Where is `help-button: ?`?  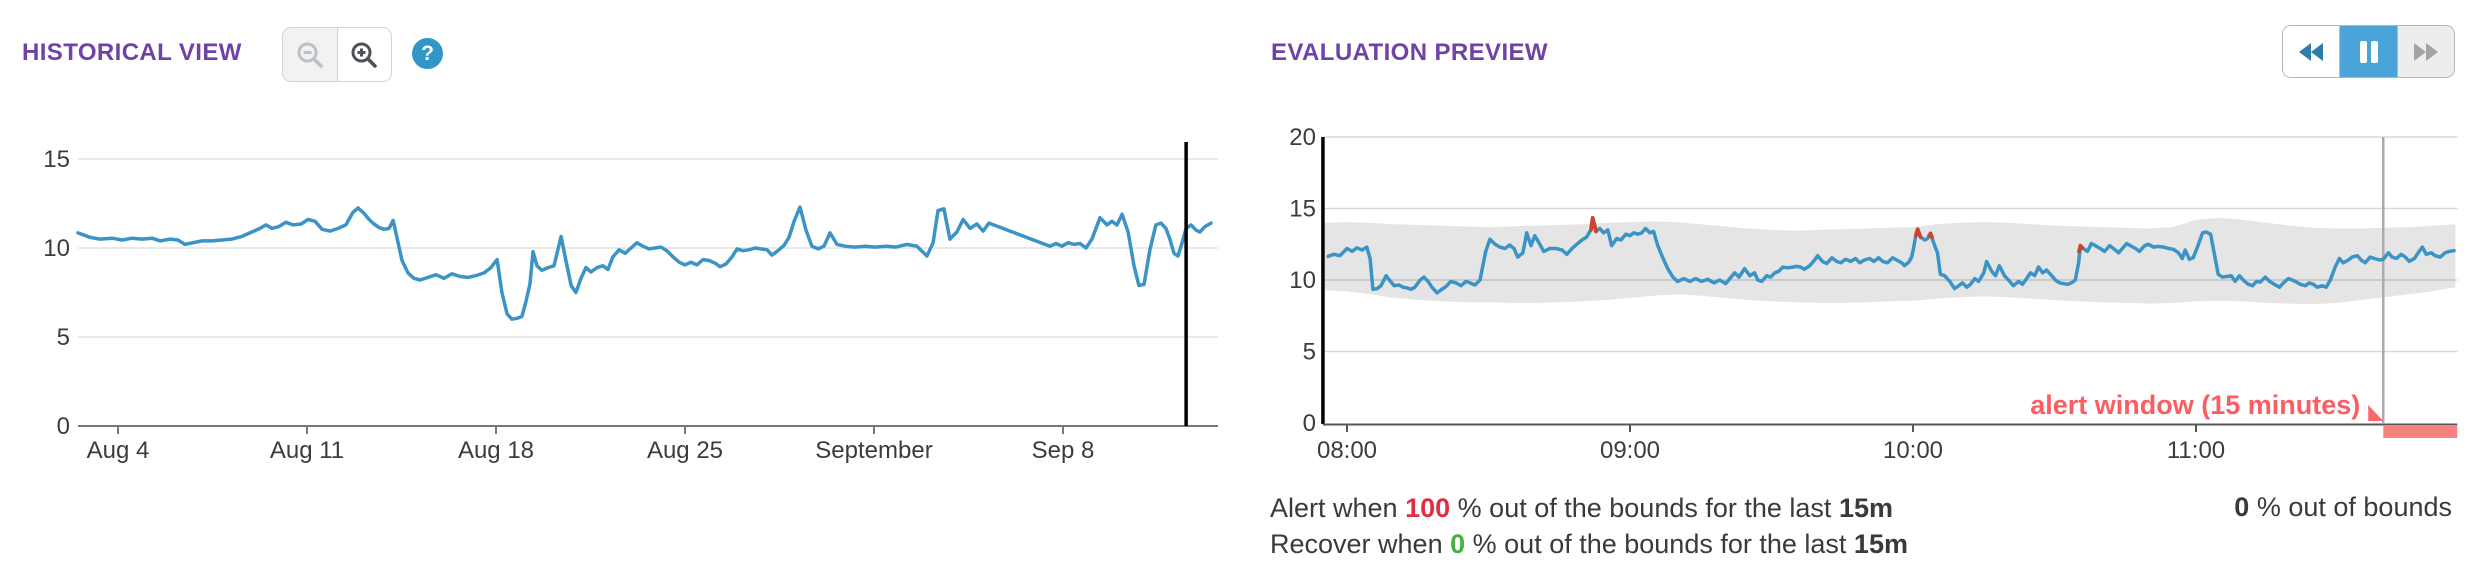
help-button: ? is located at coordinates (427, 53).